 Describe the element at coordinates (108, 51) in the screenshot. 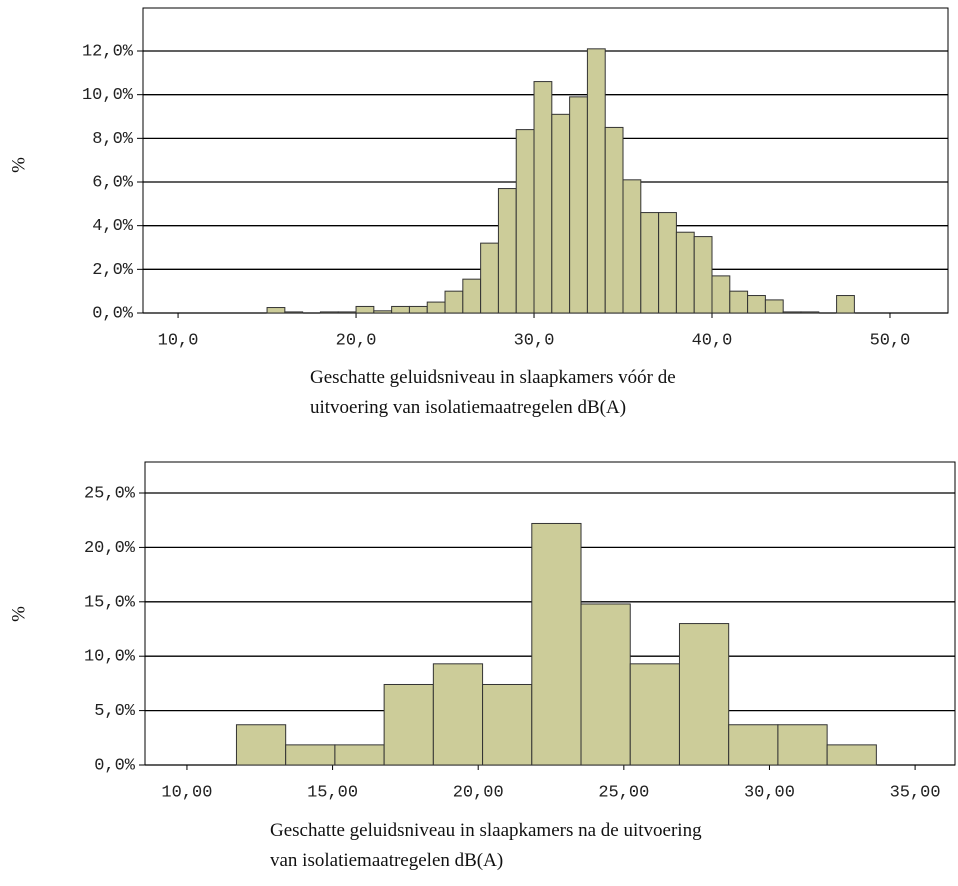

I see `y-tick-label: 12,0%` at that location.